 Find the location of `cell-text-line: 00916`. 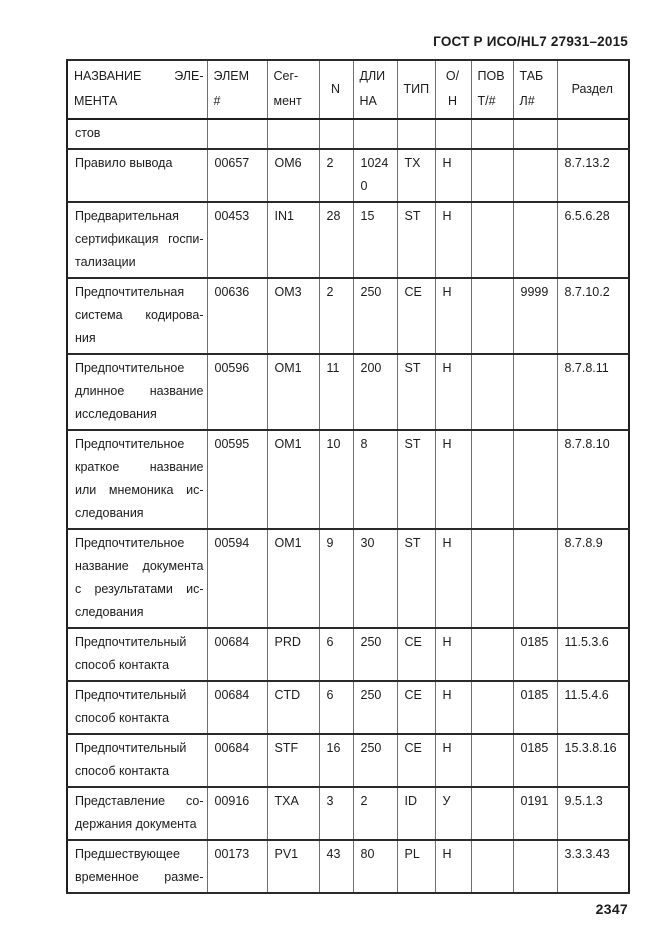

cell-text-line: 00916 is located at coordinates (232, 801).